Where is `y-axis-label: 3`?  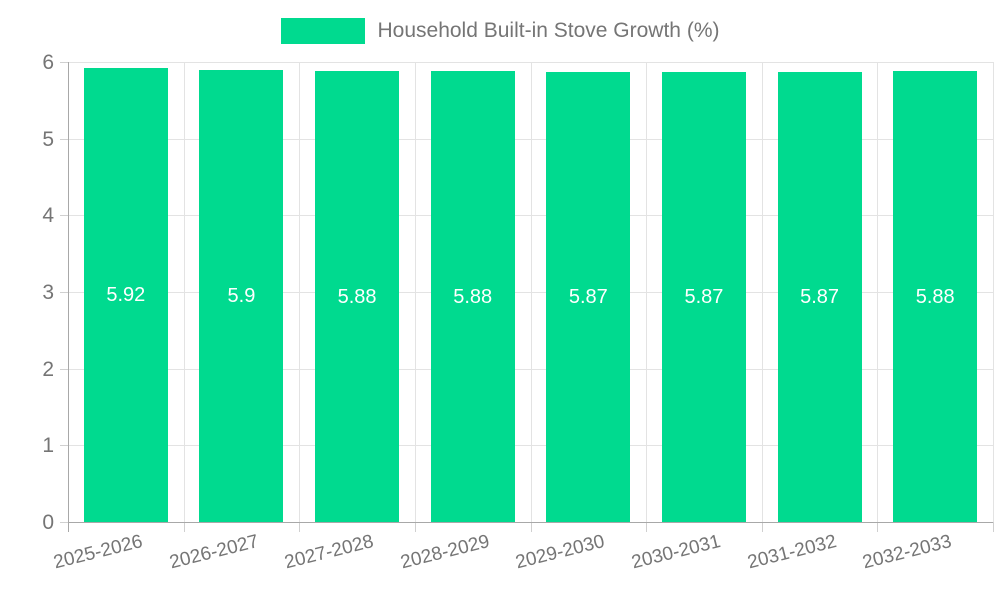
y-axis-label: 3 is located at coordinates (48, 292).